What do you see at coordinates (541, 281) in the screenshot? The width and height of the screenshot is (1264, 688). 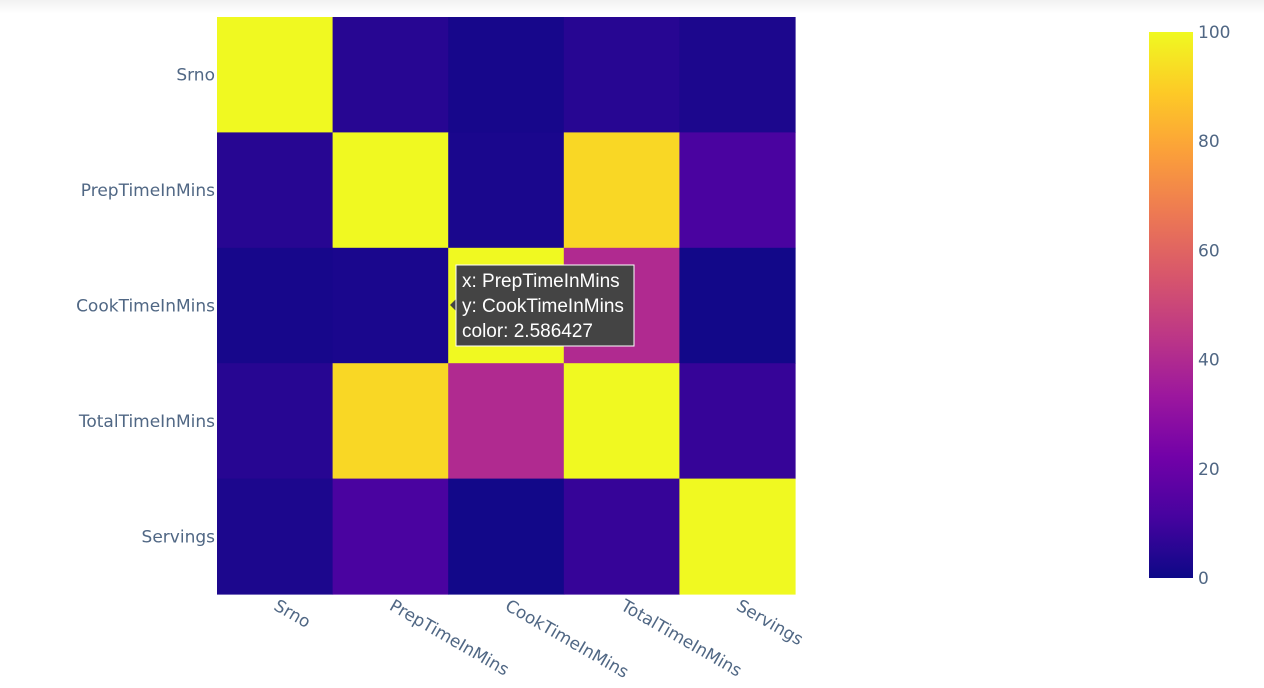 I see `tooltip-x-line: x: PrepTimeInMins` at bounding box center [541, 281].